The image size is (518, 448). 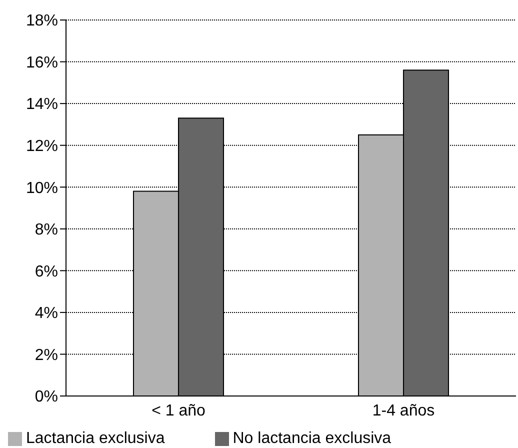 I want to click on y-tick-label: 8%, so click(x=46, y=230).